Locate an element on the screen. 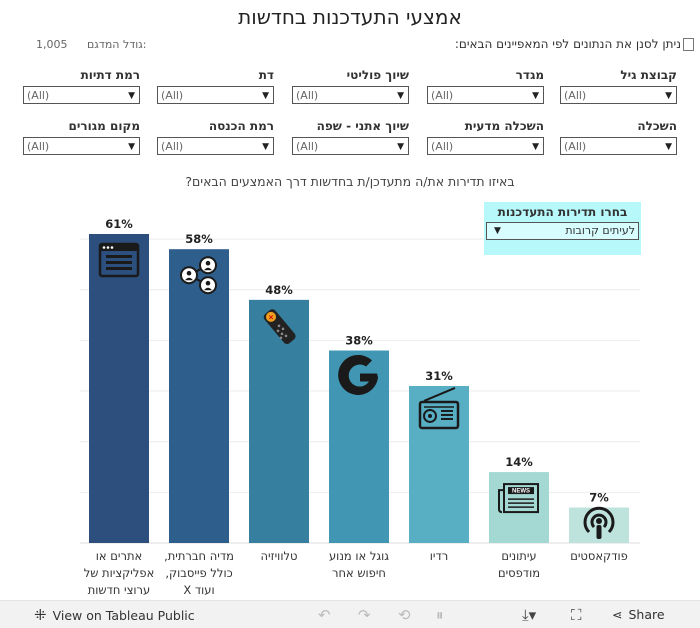 The image size is (700, 628). filter-label: שיוך פוליטי is located at coordinates (377, 75).